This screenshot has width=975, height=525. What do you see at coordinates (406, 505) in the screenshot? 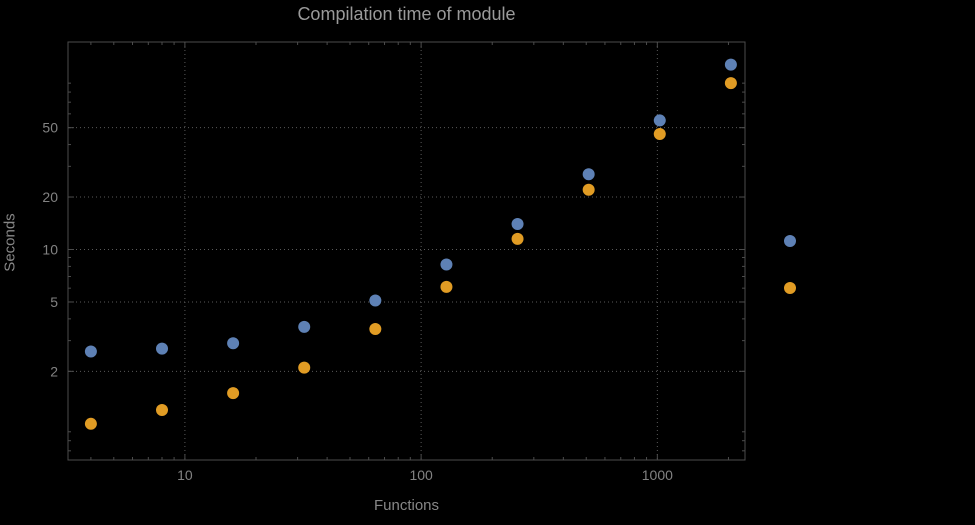
I see `x-axis-label: Functions` at bounding box center [406, 505].